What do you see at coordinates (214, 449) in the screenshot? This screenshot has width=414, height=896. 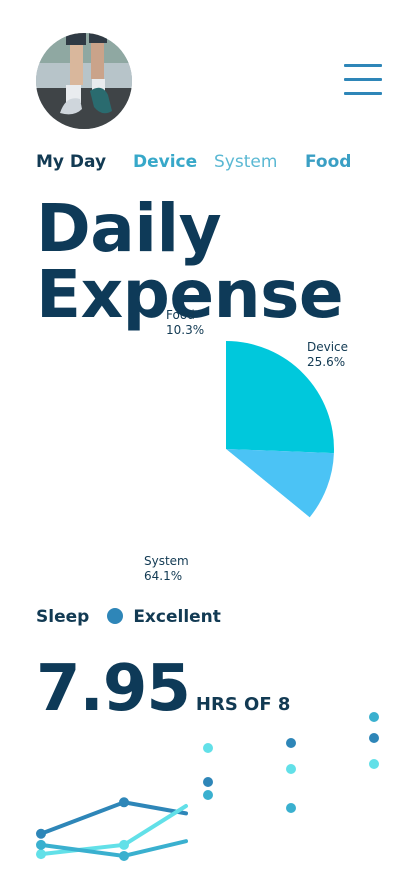 I see `pie-slice-system` at bounding box center [214, 449].